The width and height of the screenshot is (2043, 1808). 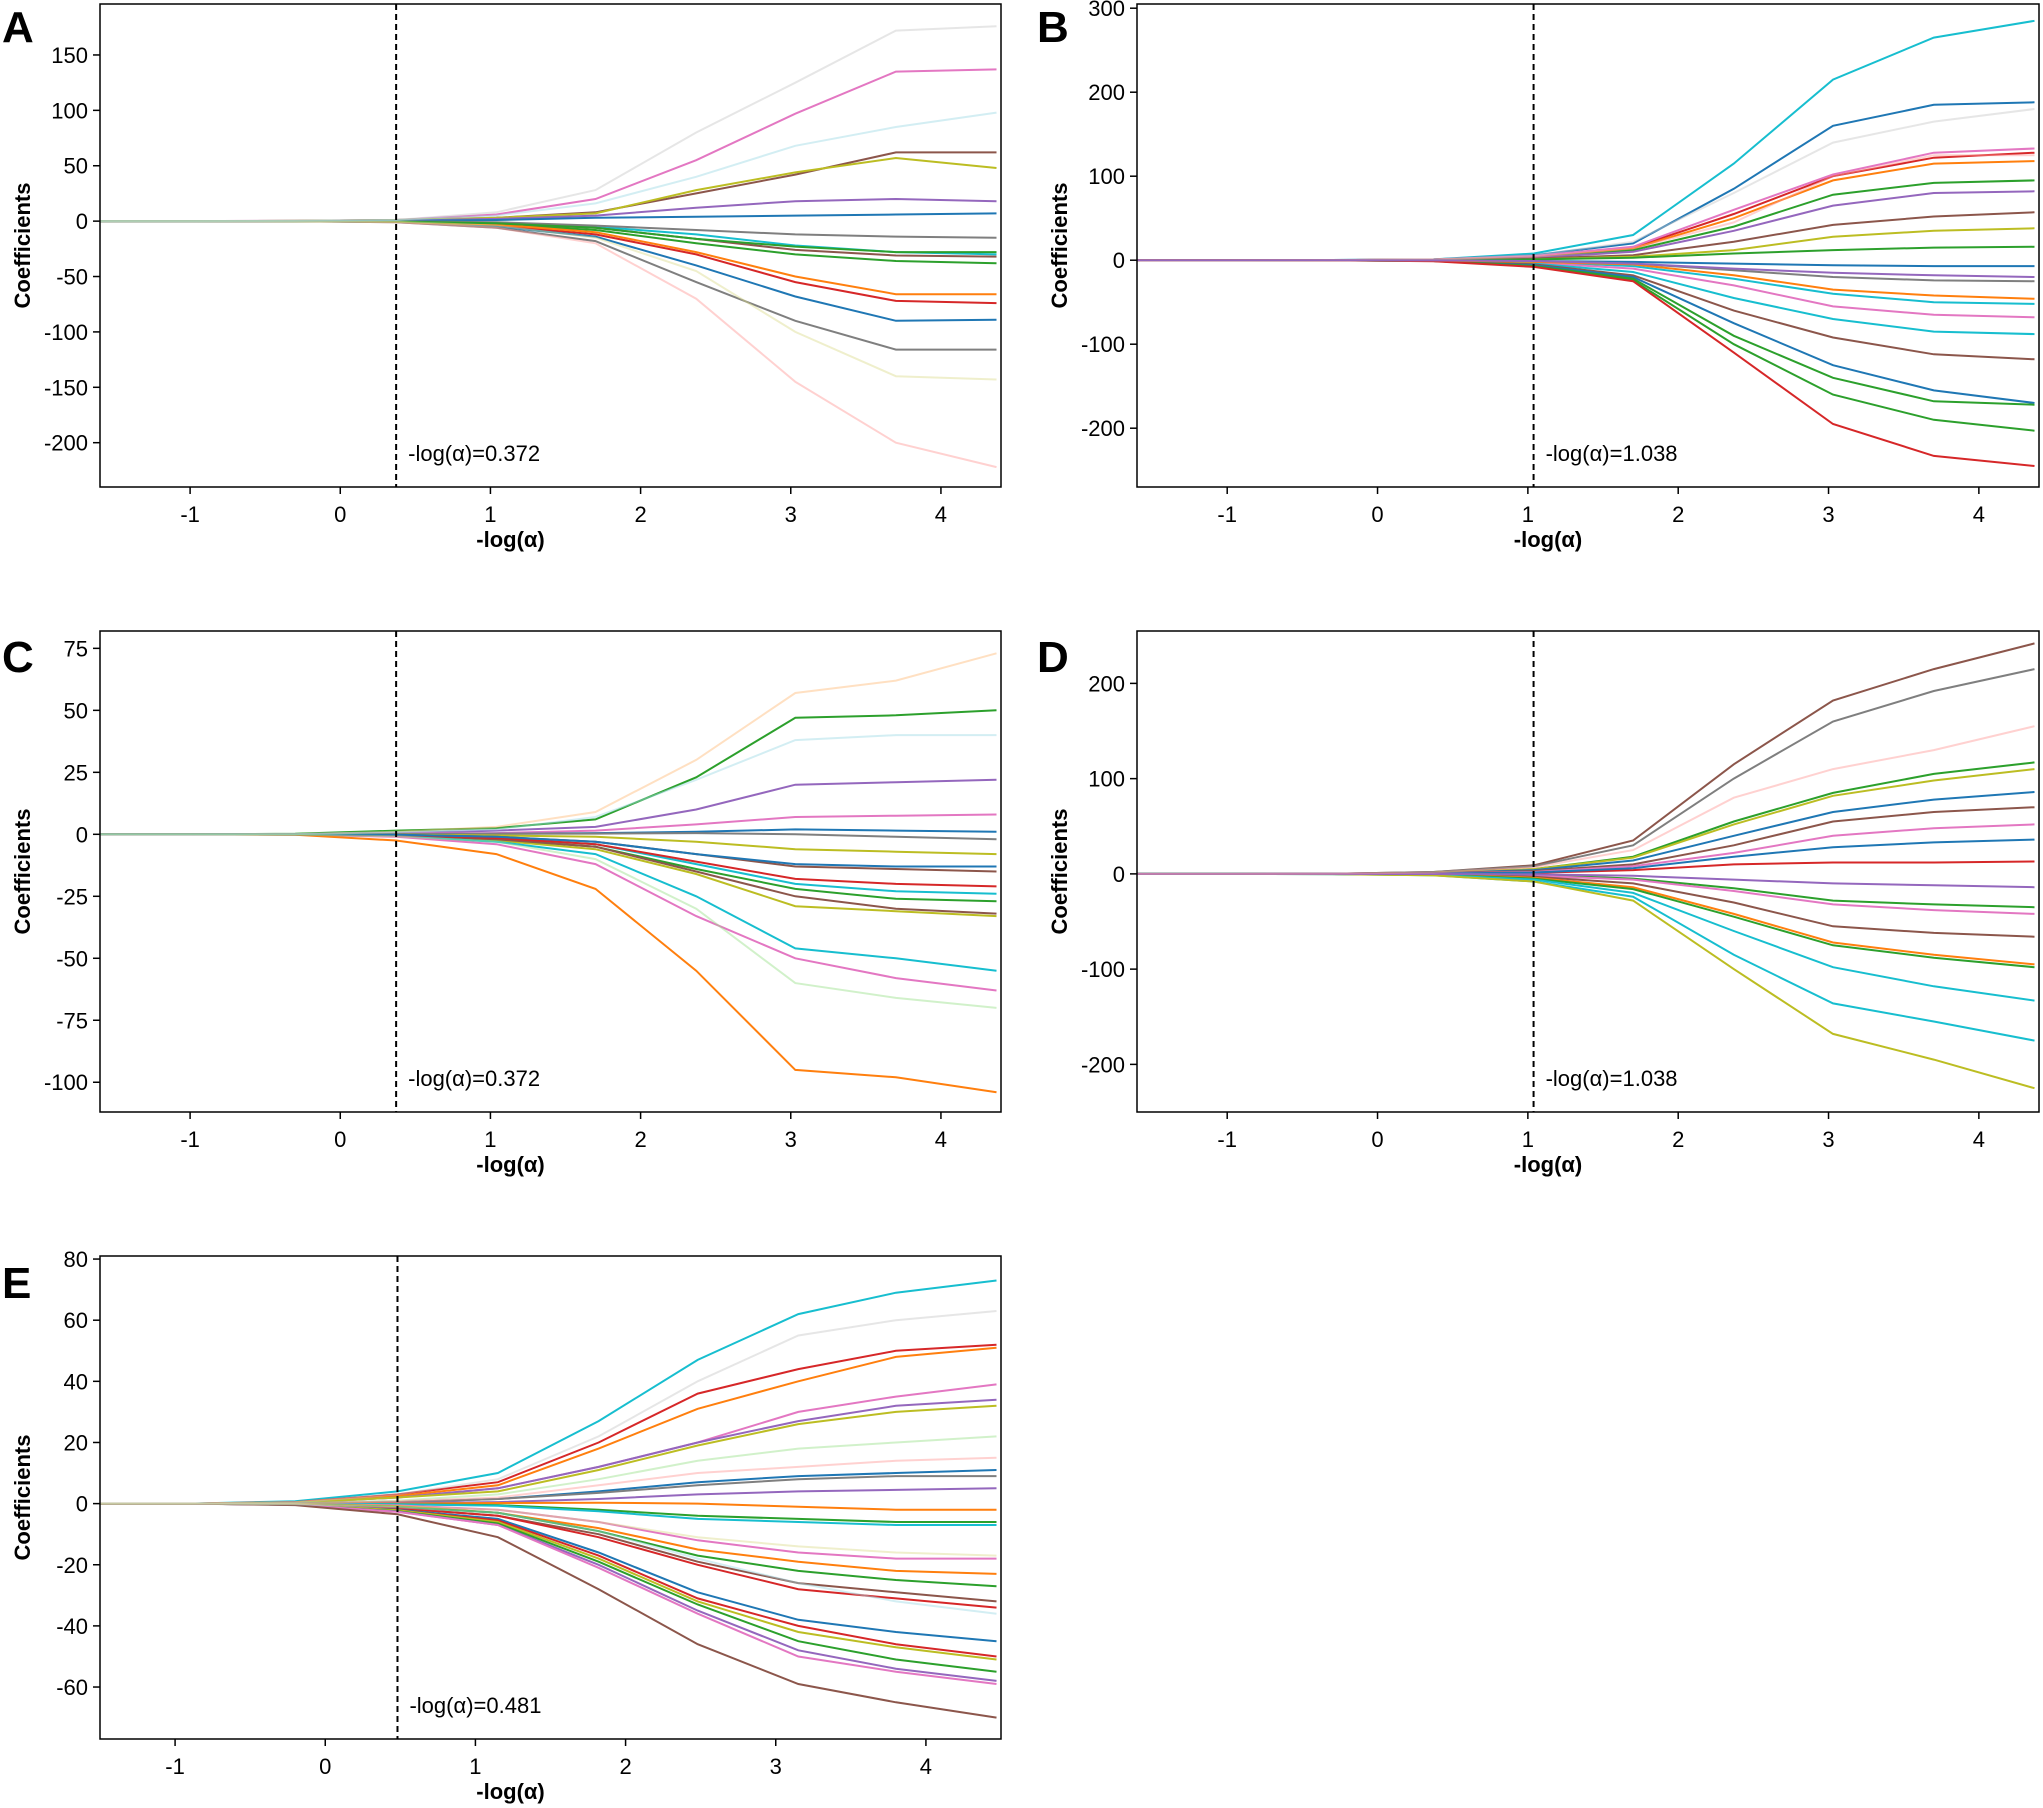 I want to click on y-tick-label: -50, so click(x=72, y=958).